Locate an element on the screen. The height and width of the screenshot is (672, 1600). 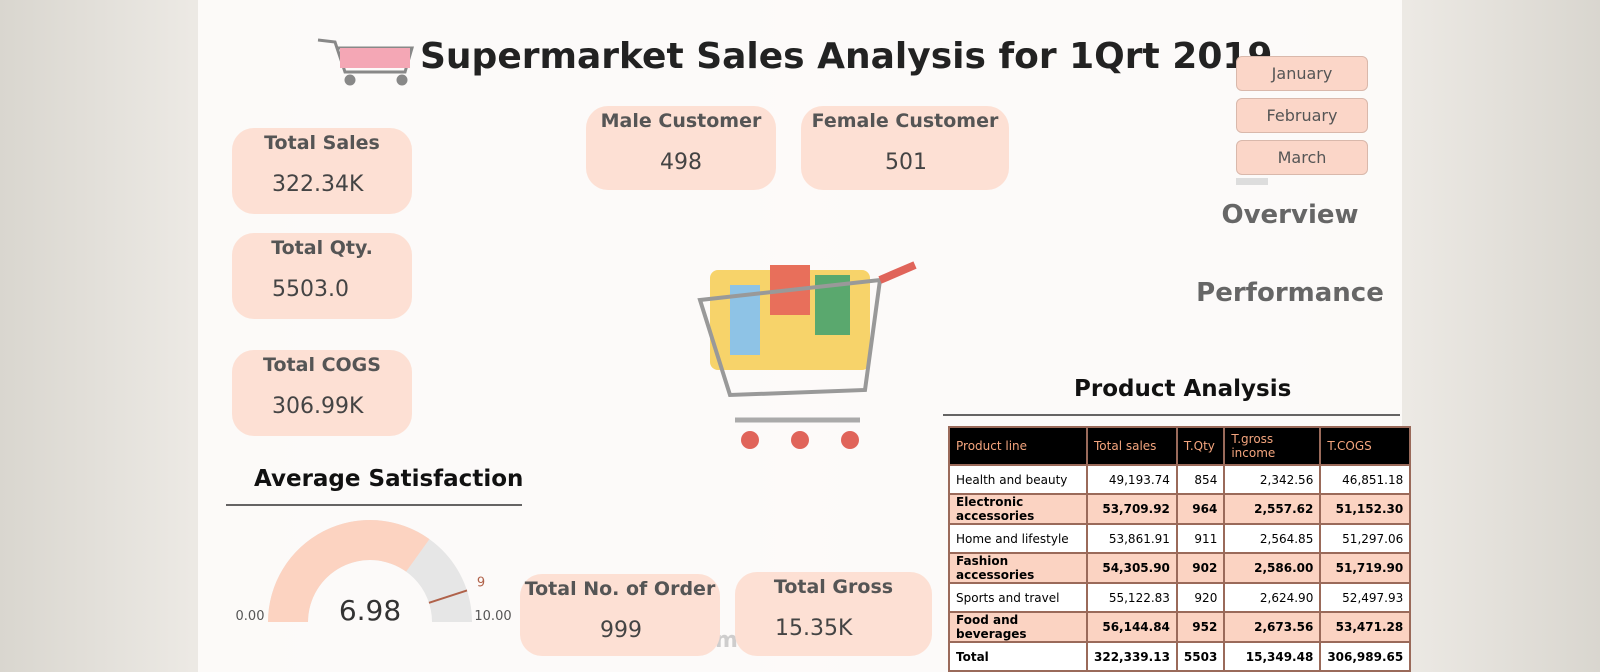
table-cell: 952 is located at coordinates (1200, 627).